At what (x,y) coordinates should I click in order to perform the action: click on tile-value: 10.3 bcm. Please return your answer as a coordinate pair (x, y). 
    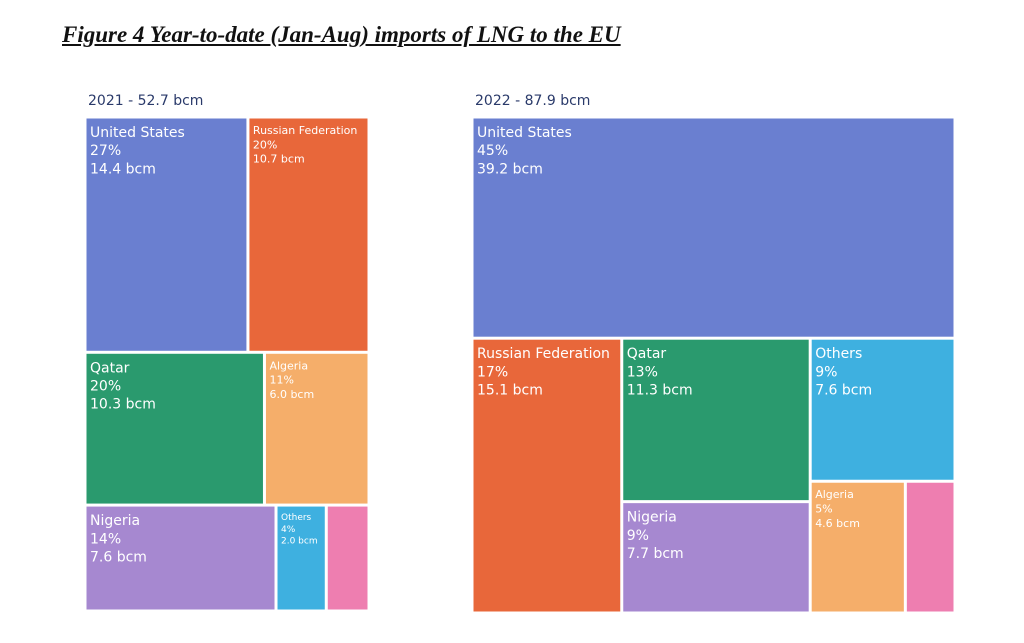
    Looking at the image, I should click on (123, 405).